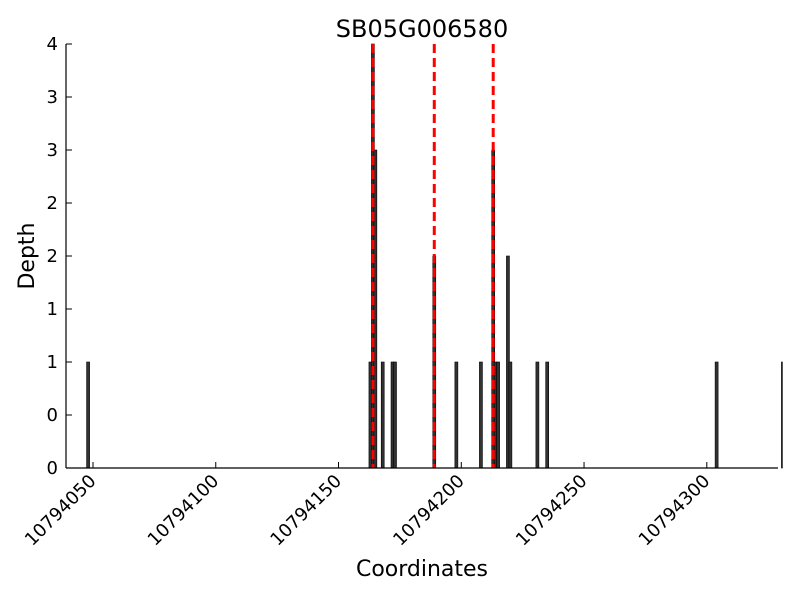  Describe the element at coordinates (52, 256) in the screenshot. I see `y-tick-label-4: 2` at that location.